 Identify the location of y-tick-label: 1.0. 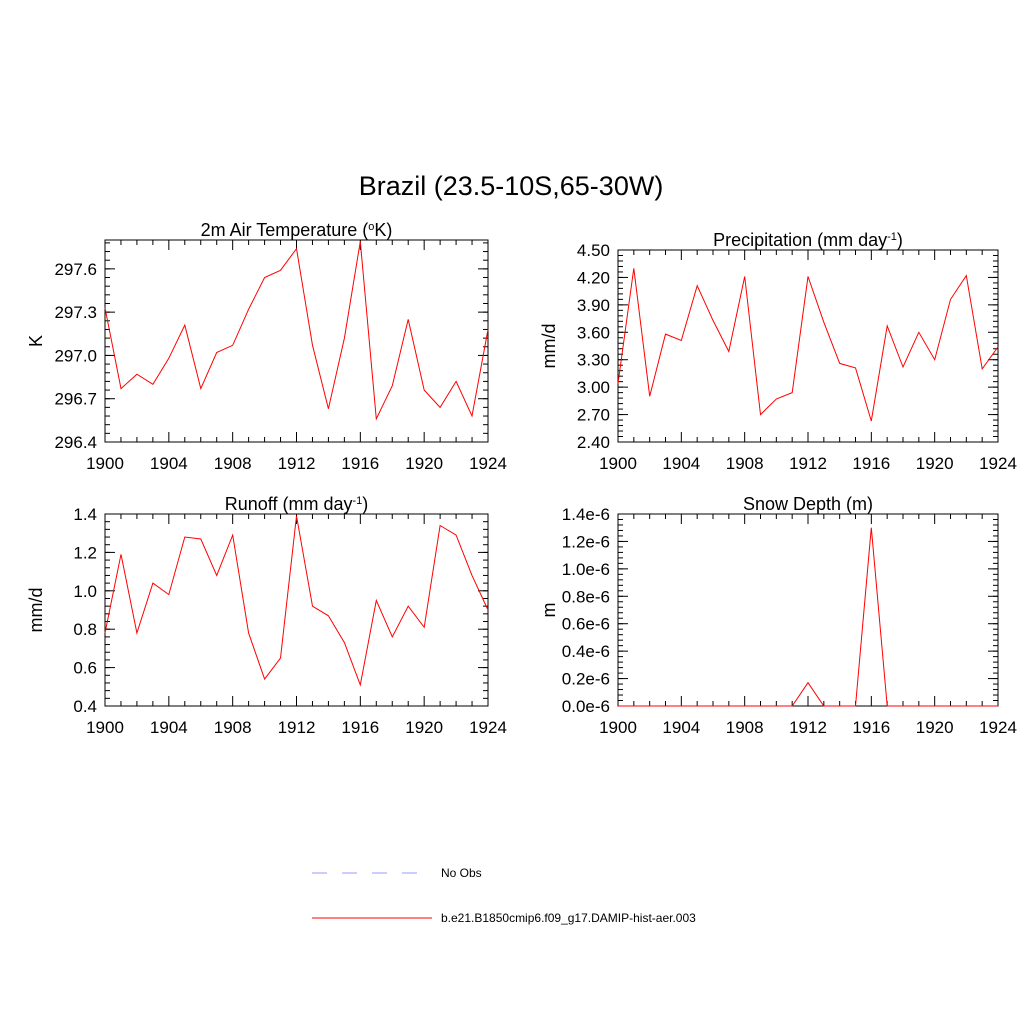
(85, 591).